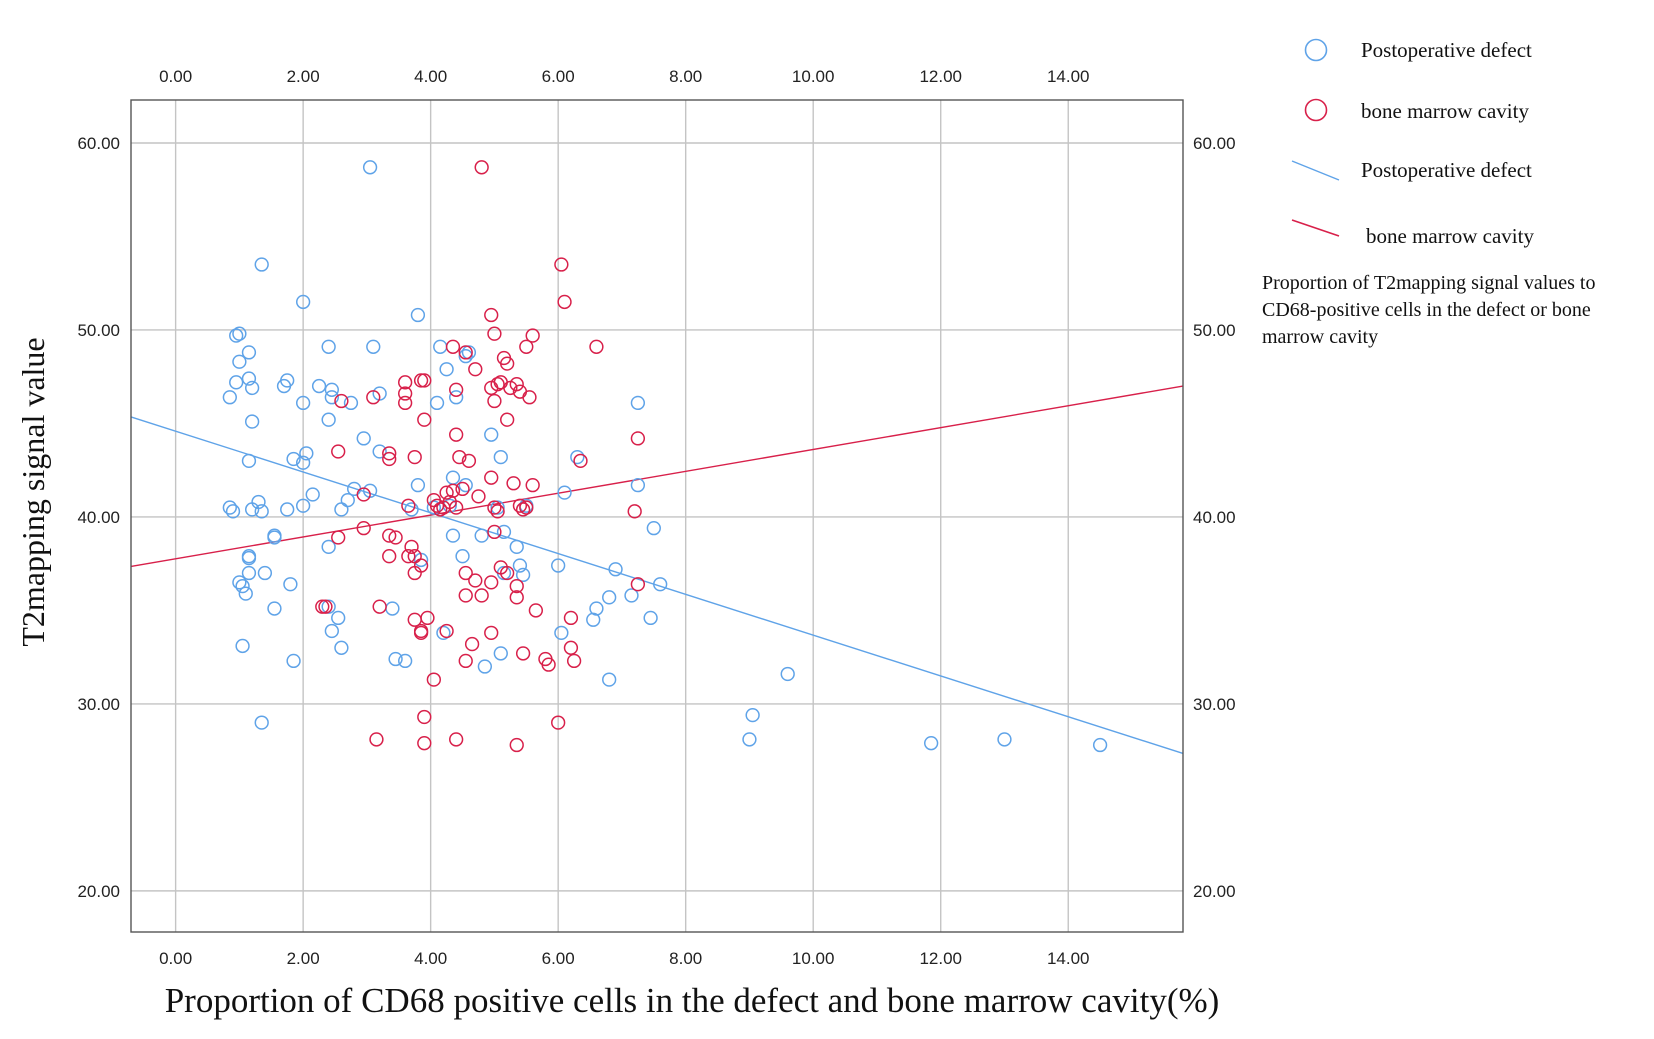  Describe the element at coordinates (33, 491) in the screenshot. I see `y-axis-title: T2mapping signal value` at that location.